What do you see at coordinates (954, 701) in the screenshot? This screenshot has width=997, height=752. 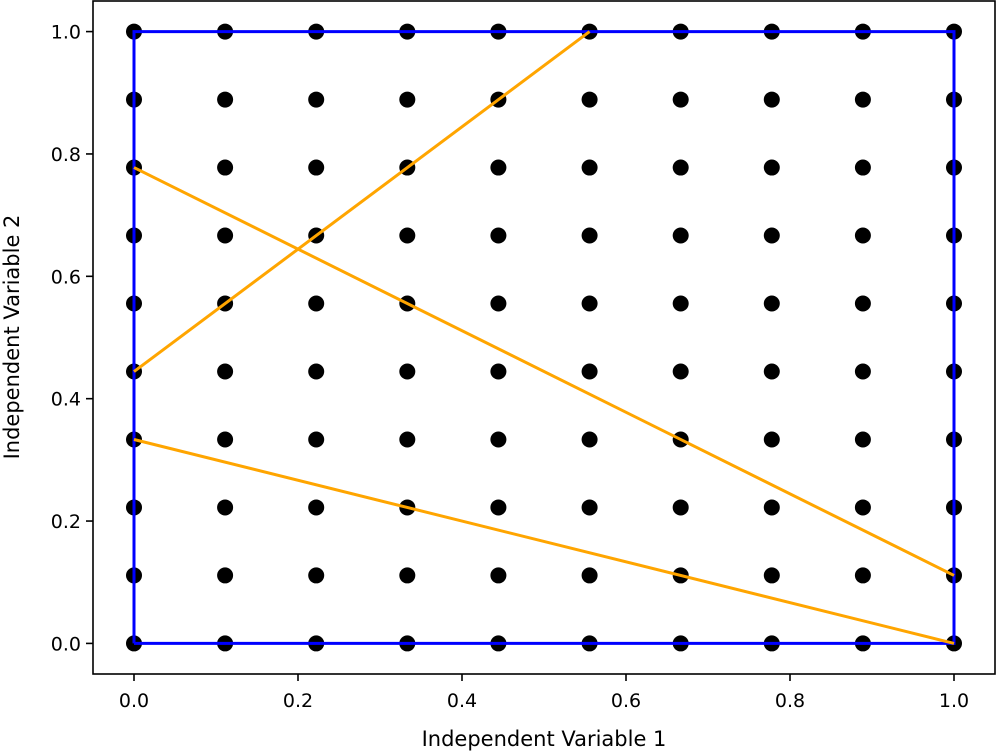 I see `x-tick-label-5: 1.0` at bounding box center [954, 701].